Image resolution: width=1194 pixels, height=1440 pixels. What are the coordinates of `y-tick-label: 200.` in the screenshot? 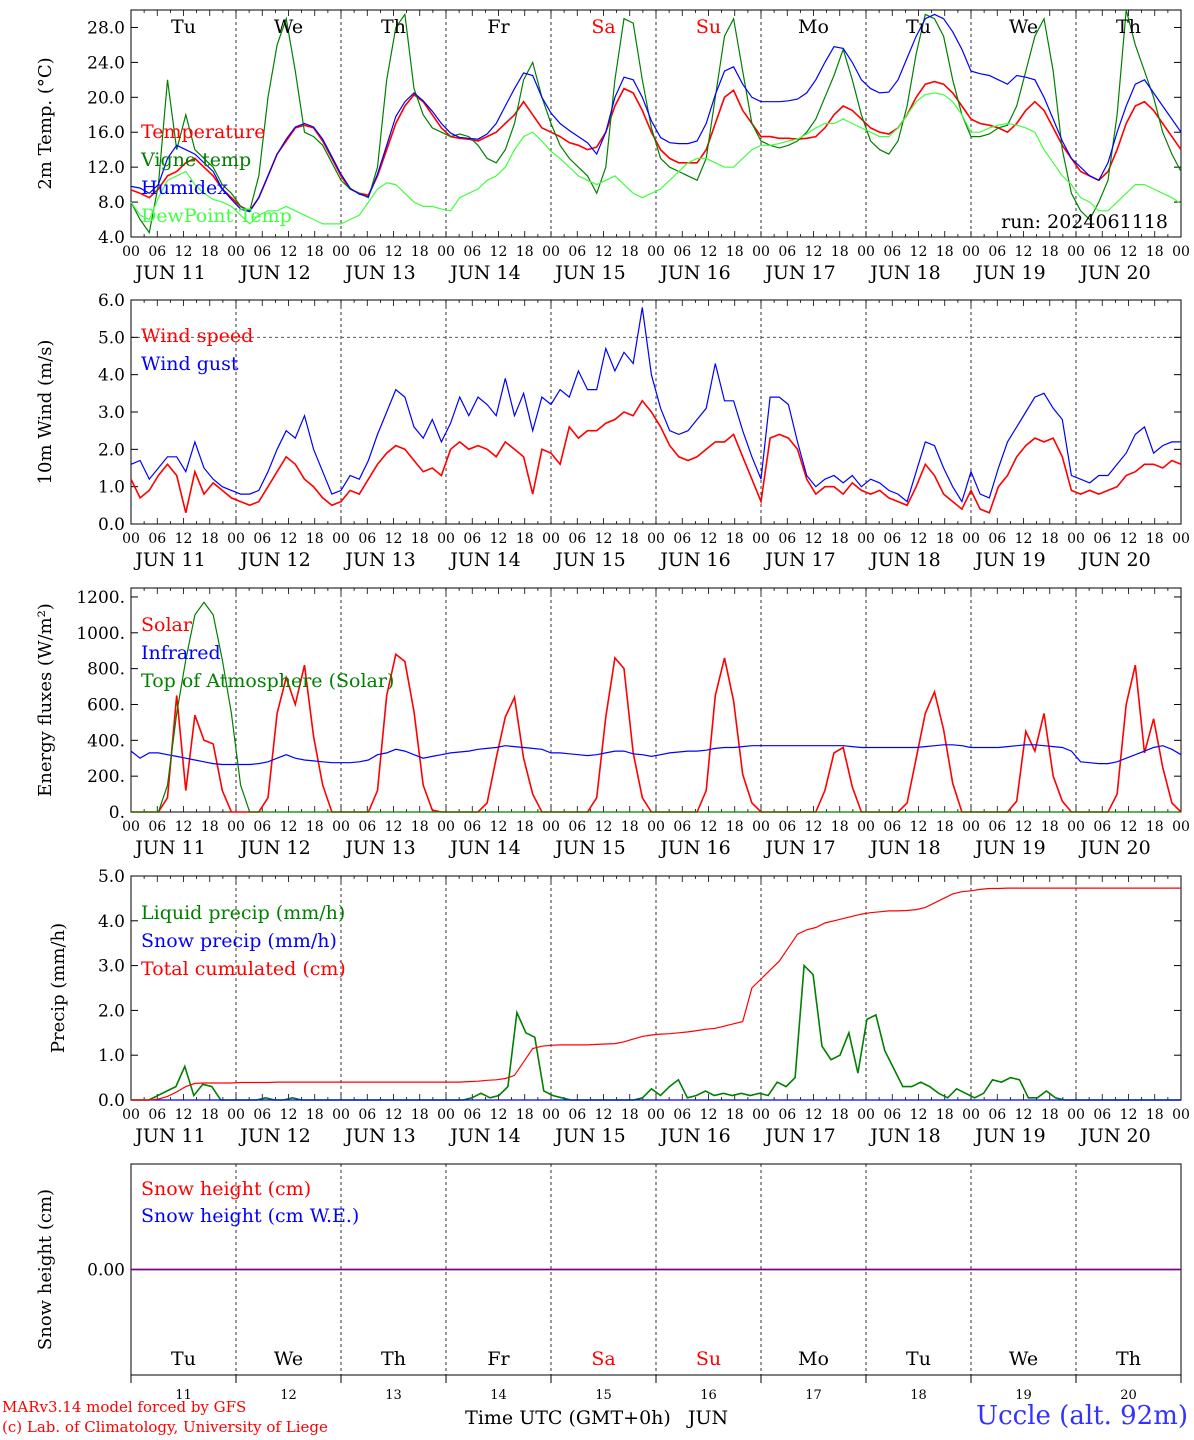 It's located at (106, 777).